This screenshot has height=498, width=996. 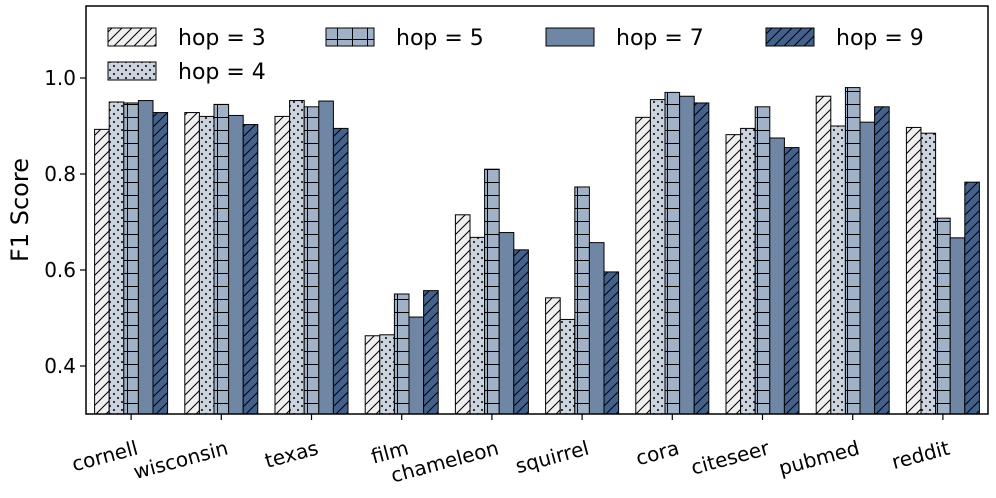 What do you see at coordinates (60, 270) in the screenshot?
I see `y-tick-label: 0.6` at bounding box center [60, 270].